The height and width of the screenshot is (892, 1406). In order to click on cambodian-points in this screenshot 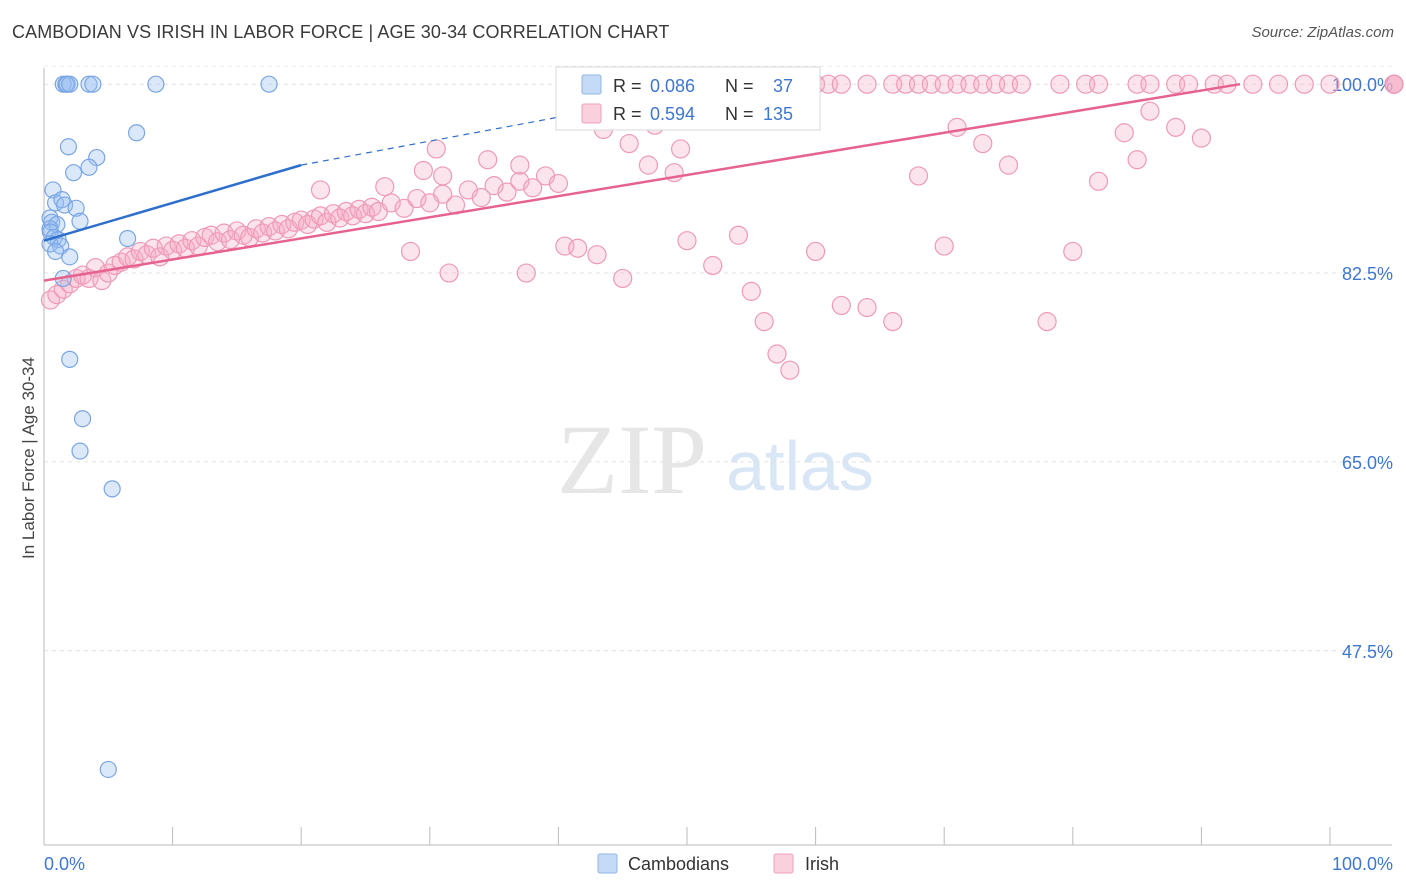, I will do `click(159, 427)`.